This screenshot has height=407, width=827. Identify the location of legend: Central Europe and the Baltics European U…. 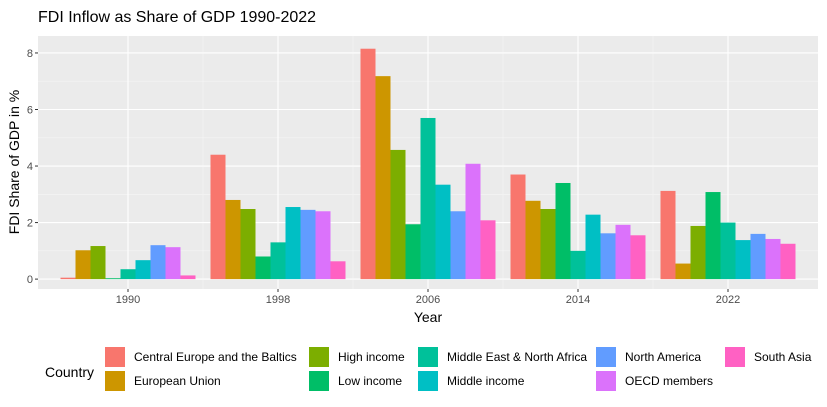
(458, 369).